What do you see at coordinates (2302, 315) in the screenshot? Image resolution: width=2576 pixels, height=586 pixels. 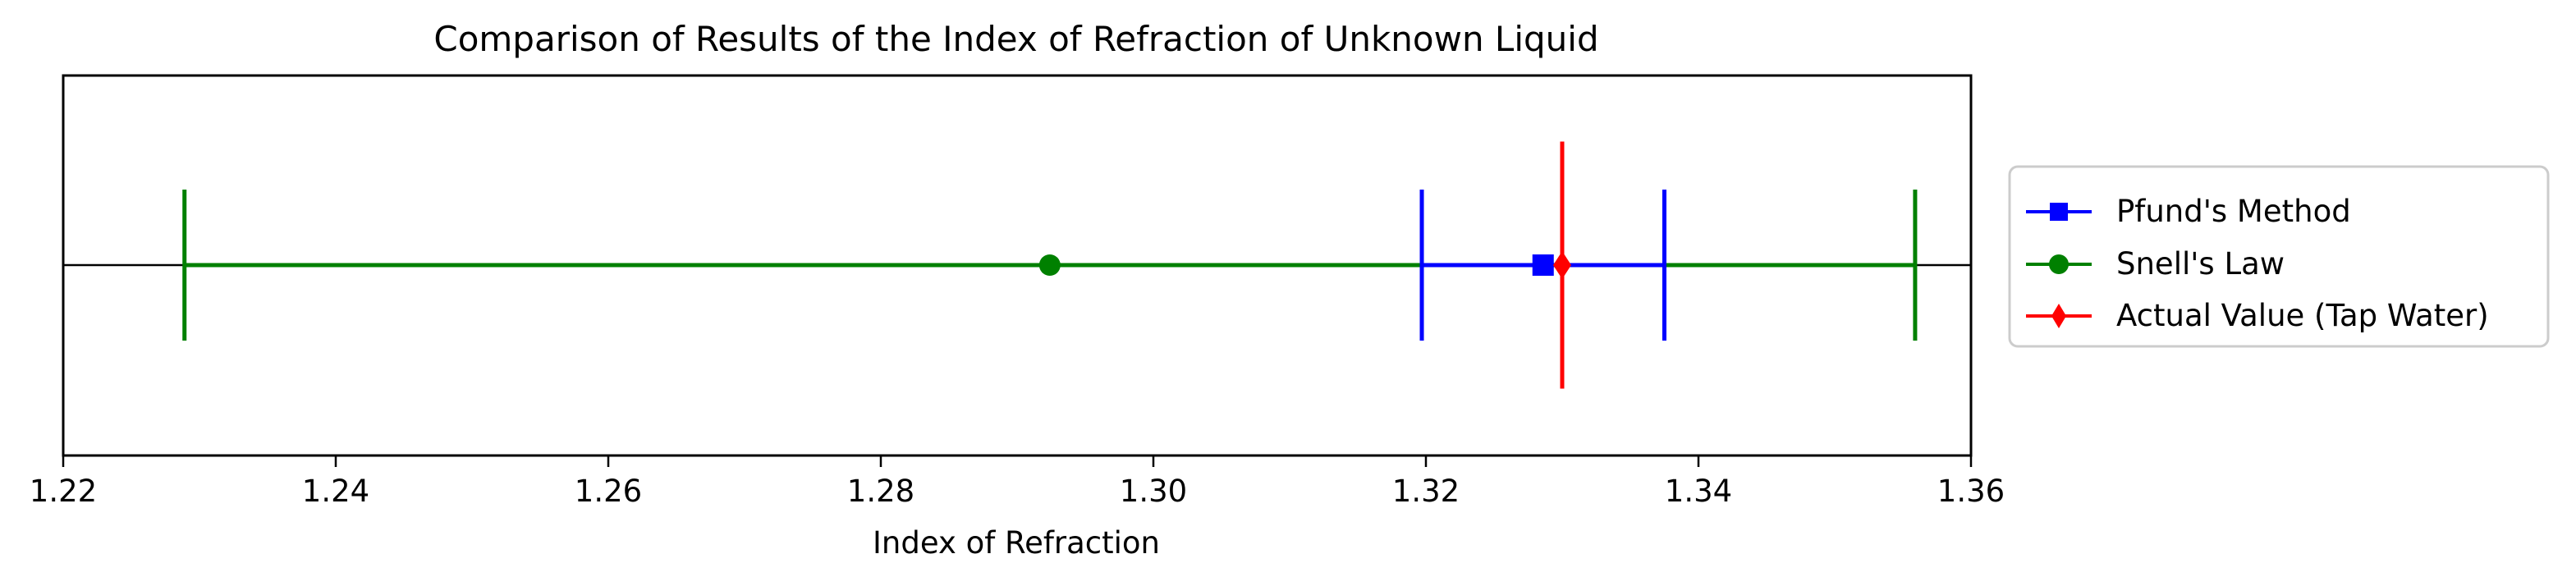 I see `legend-label: Actual Value (Tap Water)` at bounding box center [2302, 315].